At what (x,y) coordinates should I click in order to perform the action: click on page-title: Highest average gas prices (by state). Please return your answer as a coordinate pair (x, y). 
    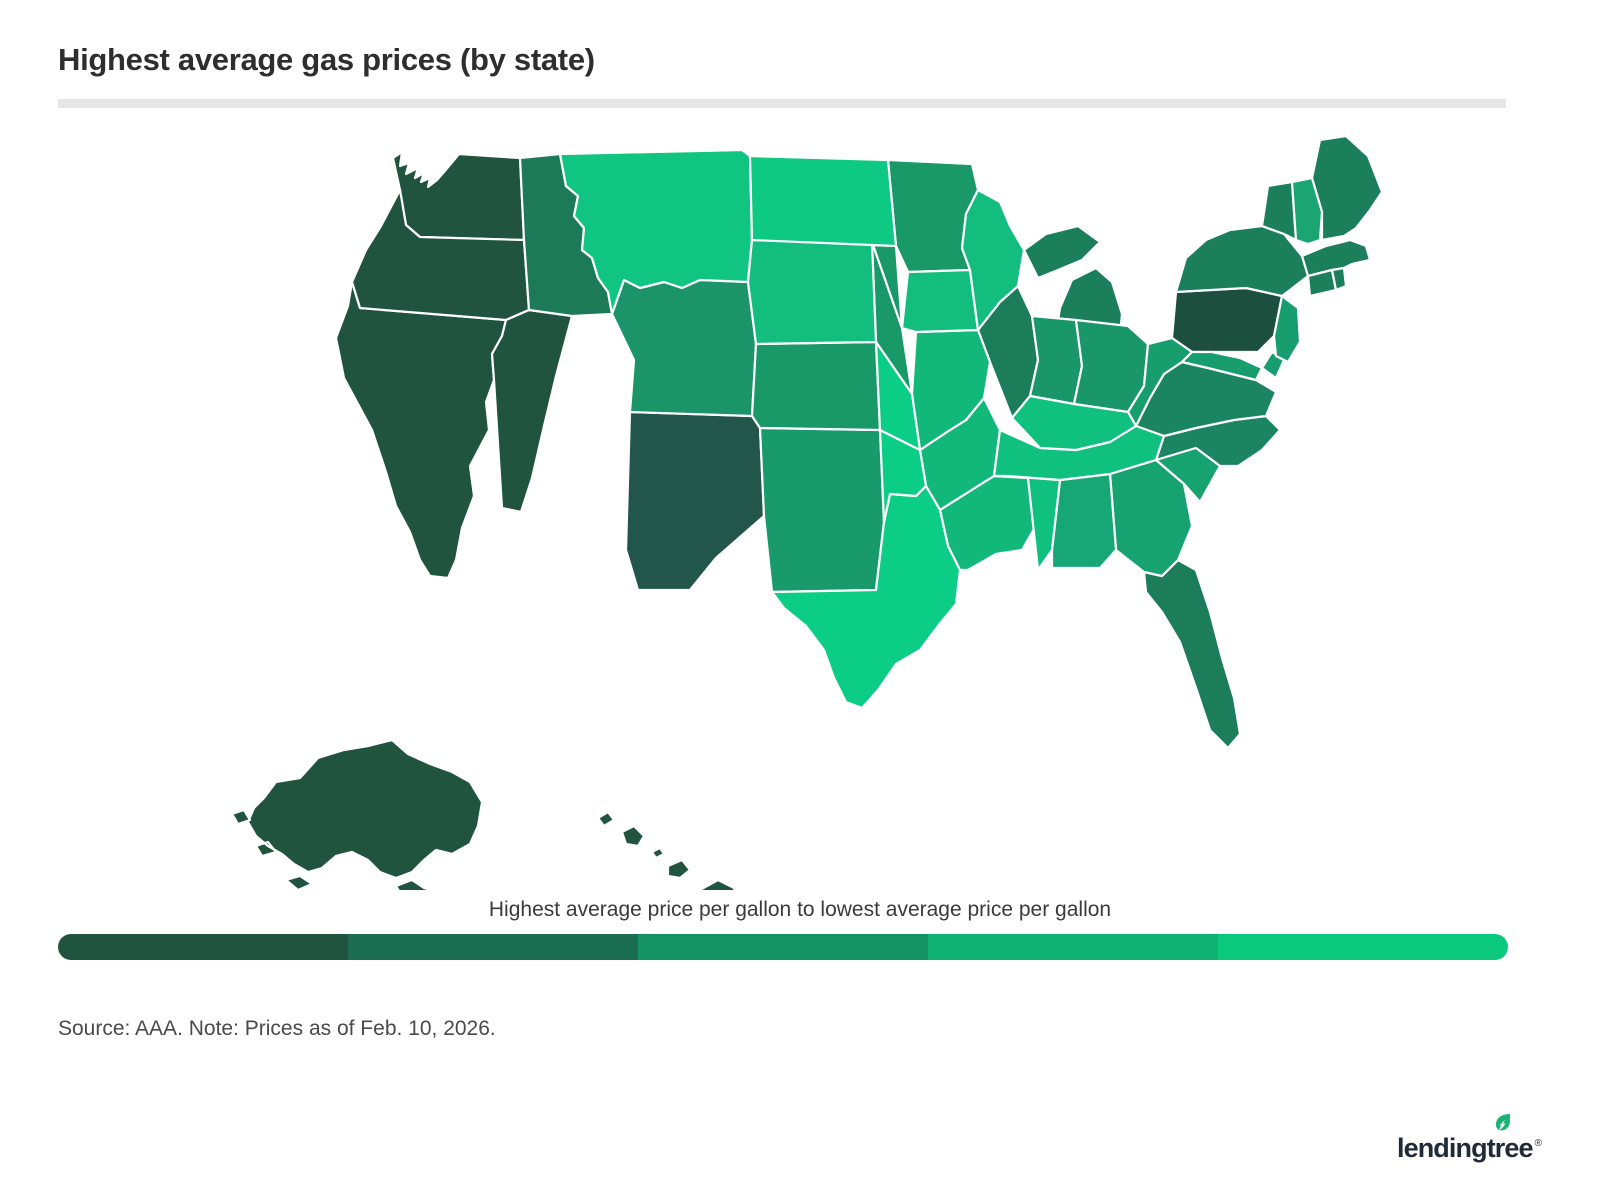
    Looking at the image, I should click on (326, 59).